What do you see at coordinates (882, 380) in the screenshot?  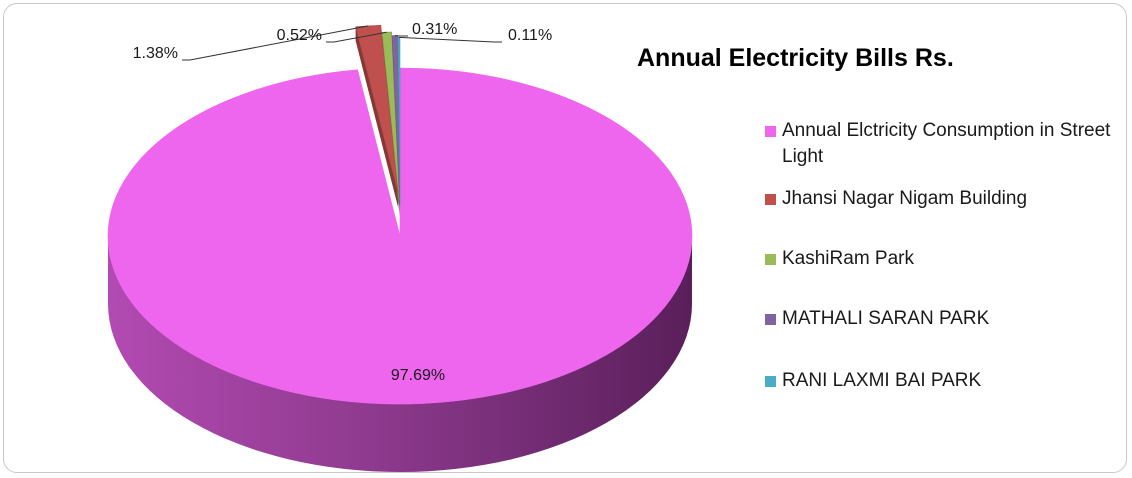 I see `legend-label-4: RANI LAXMI BAI PARK` at bounding box center [882, 380].